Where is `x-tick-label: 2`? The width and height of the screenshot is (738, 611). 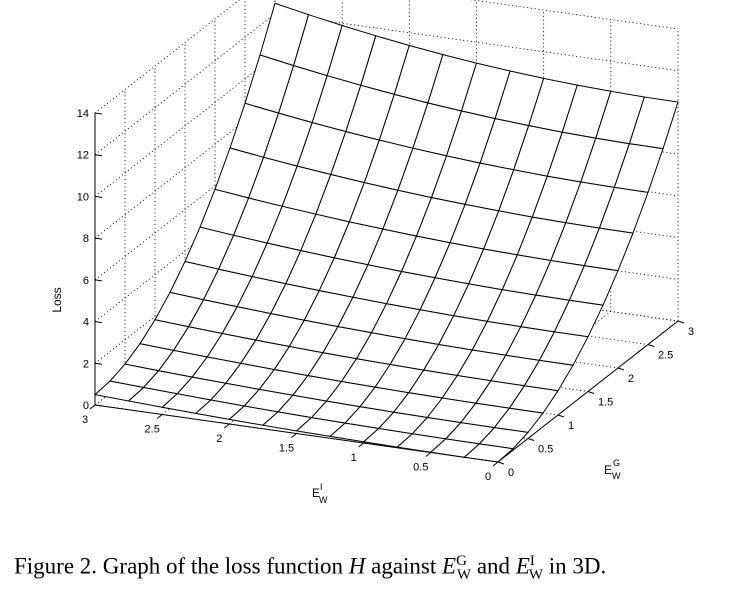 x-tick-label: 2 is located at coordinates (219, 439).